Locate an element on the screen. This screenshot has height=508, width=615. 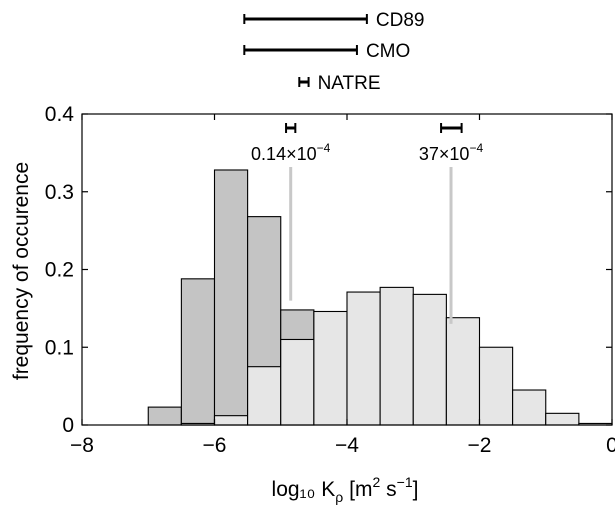
y-tick-label: 0 is located at coordinates (68, 425).